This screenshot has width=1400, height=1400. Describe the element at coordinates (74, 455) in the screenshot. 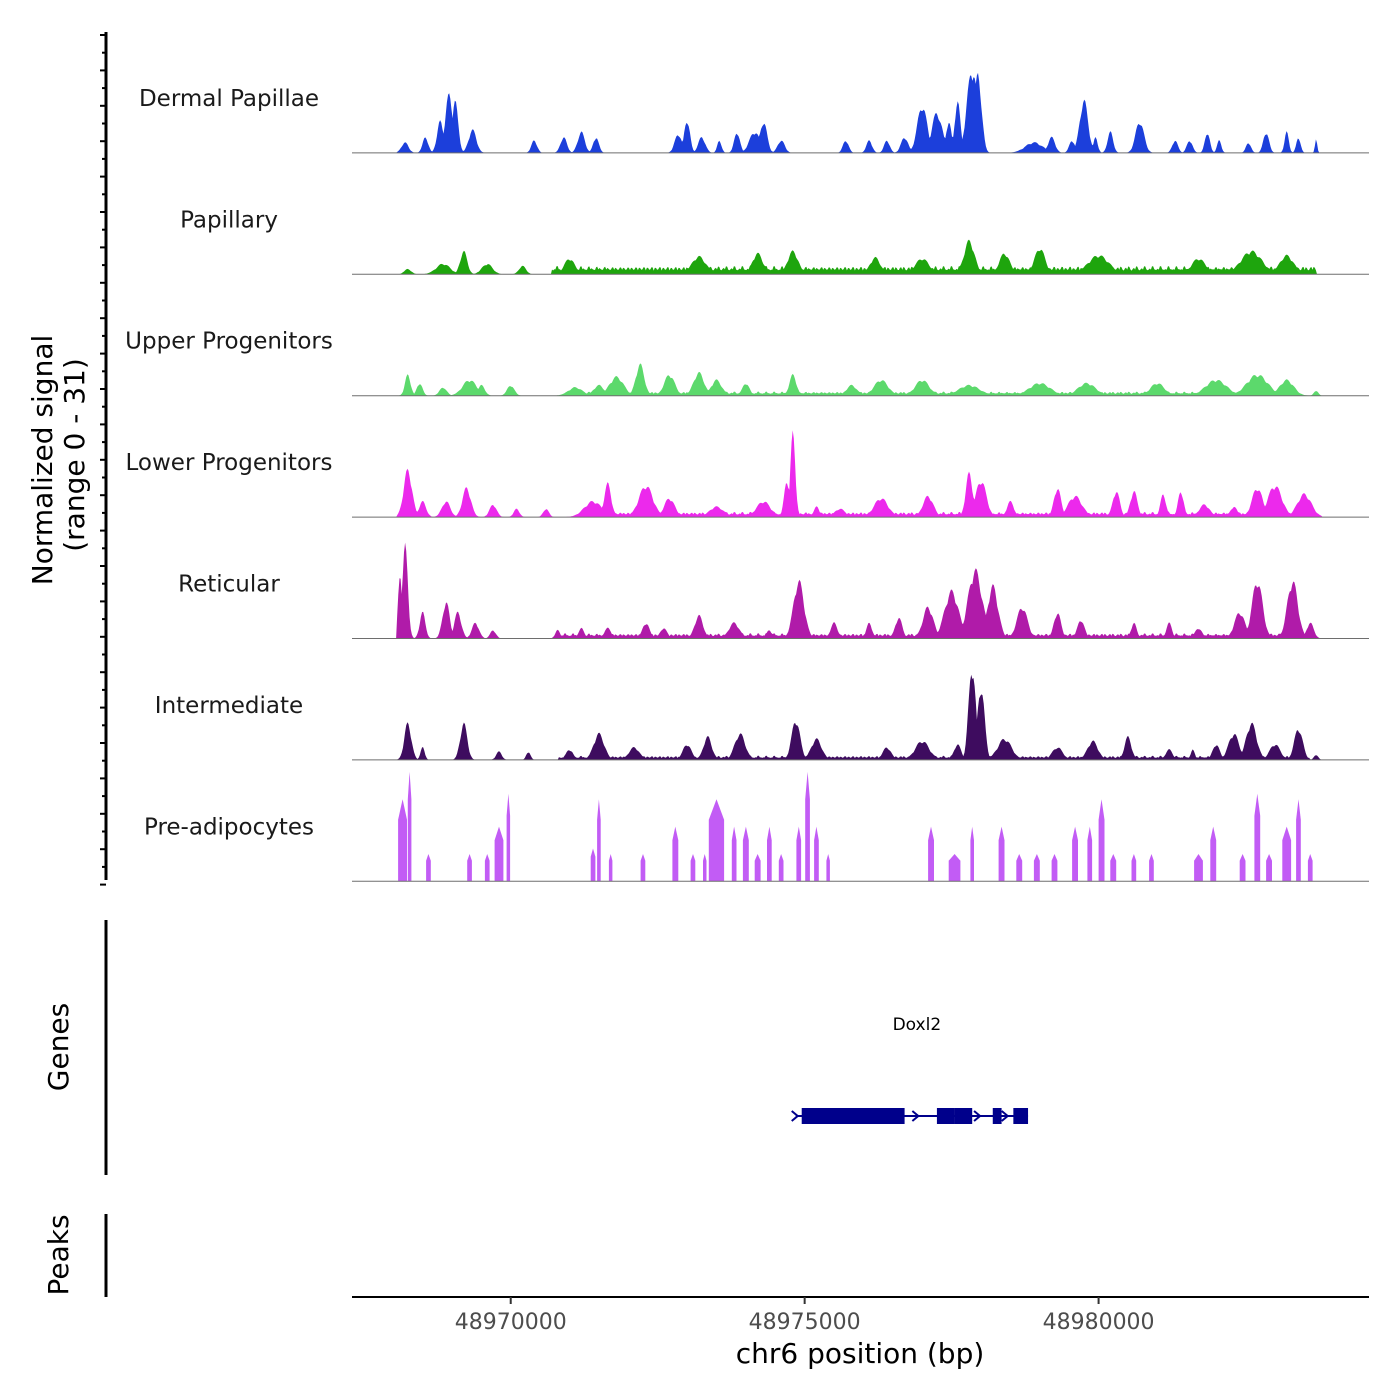

I see `y-axis-title-line2: (range 0 - 31)` at that location.